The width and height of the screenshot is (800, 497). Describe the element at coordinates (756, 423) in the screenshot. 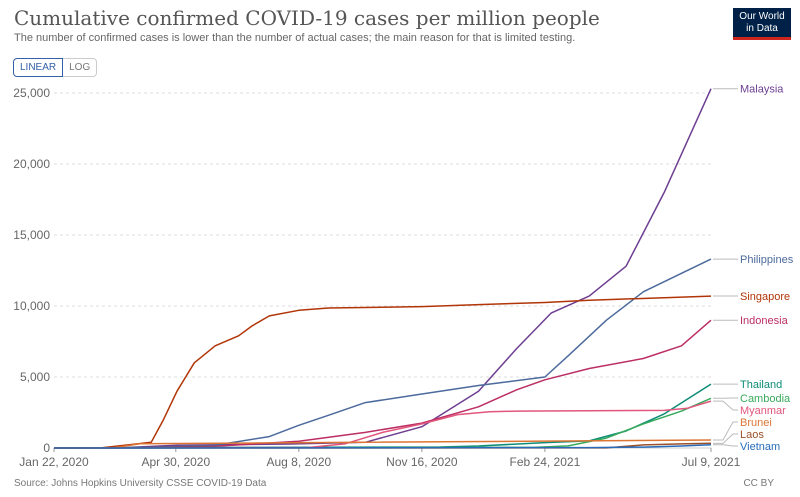

I see `series-label-brunei: Brunei` at that location.